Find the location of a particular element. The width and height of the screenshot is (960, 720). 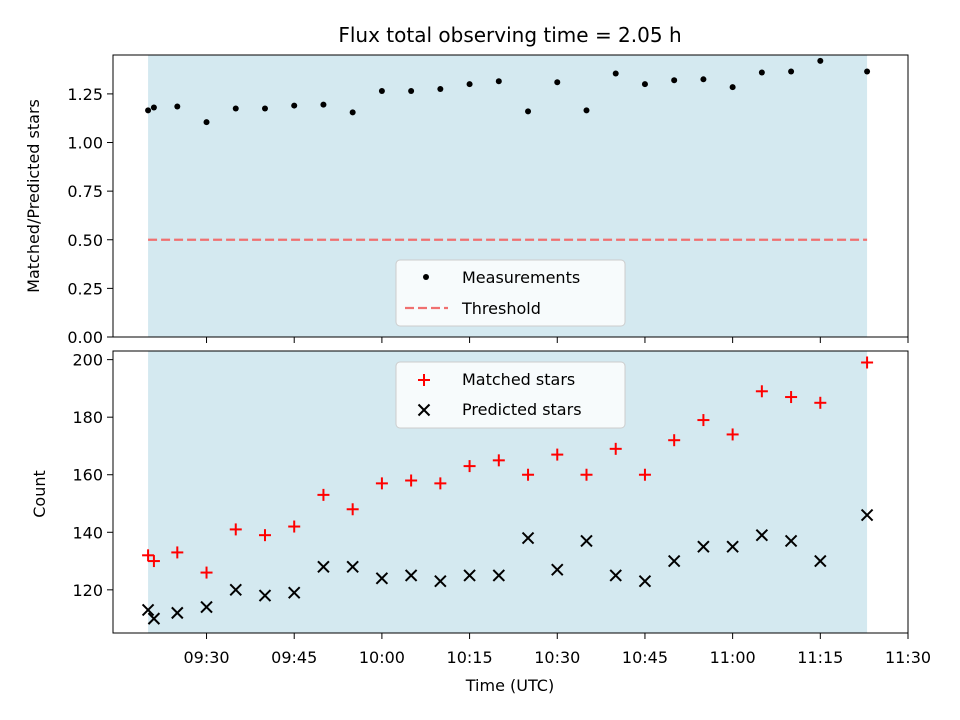

bottom-y-tick-label: 160 is located at coordinates (87, 475).